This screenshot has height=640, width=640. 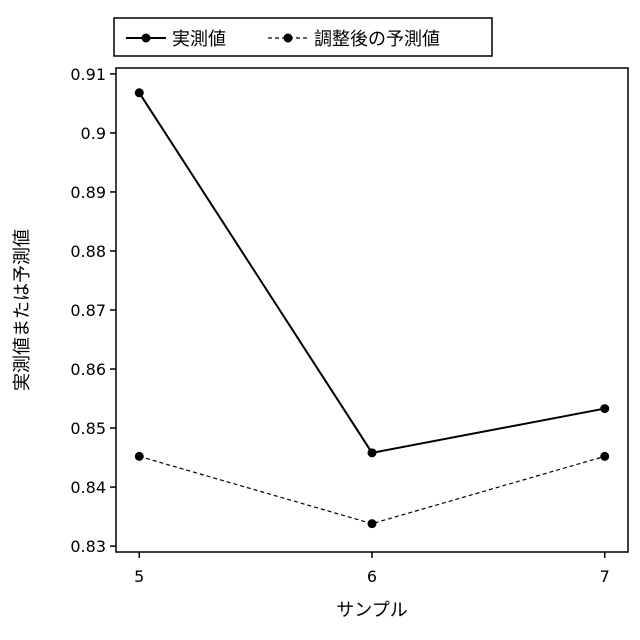 I want to click on y-tick-label: 0.86, so click(x=88, y=369).